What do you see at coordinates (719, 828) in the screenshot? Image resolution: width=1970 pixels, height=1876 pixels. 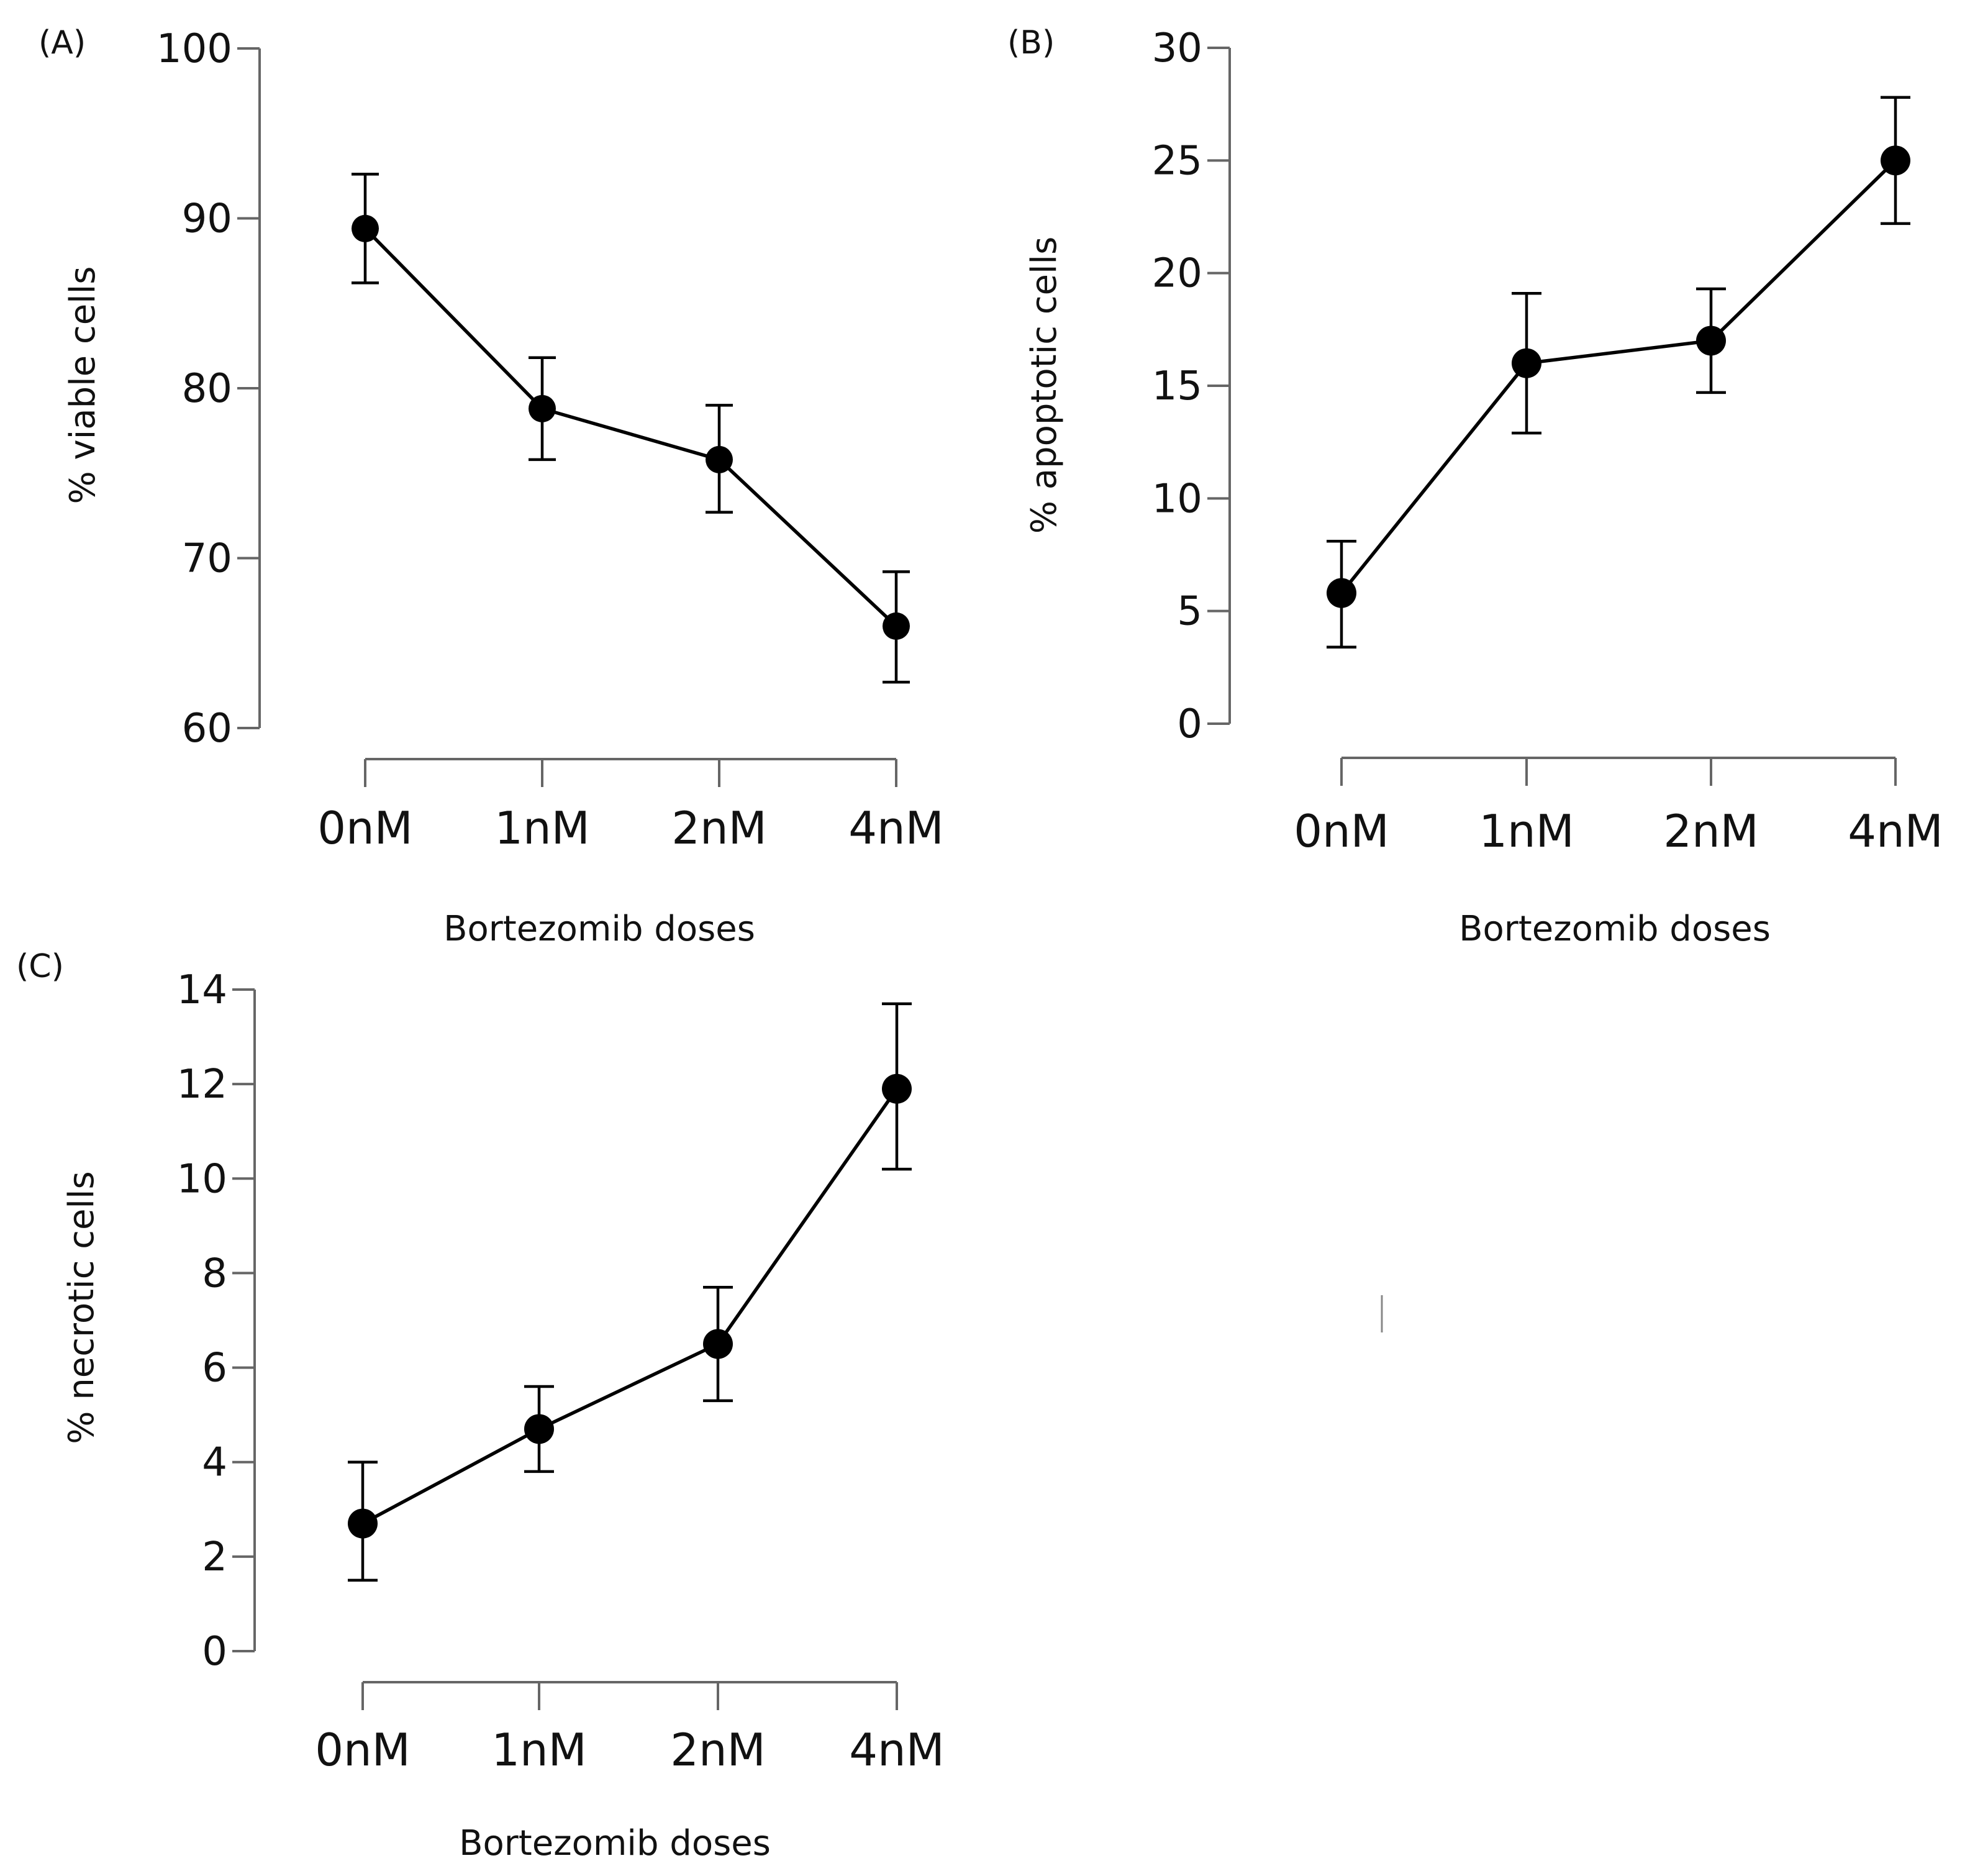 I see `panel-a-x-tick-label: 2nM` at bounding box center [719, 828].